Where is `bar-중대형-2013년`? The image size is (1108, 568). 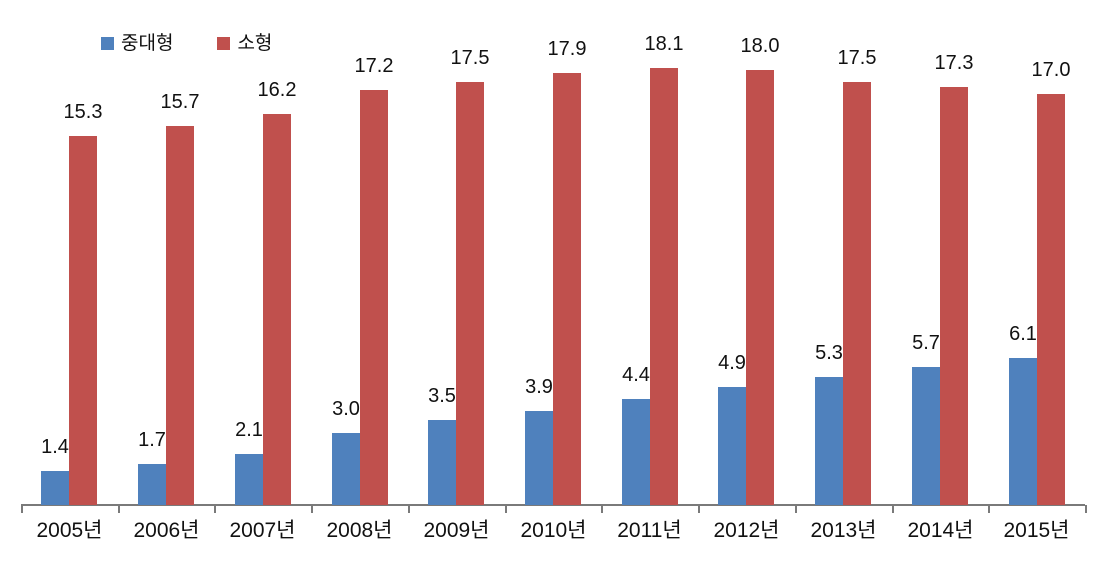 bar-중대형-2013년 is located at coordinates (829, 441).